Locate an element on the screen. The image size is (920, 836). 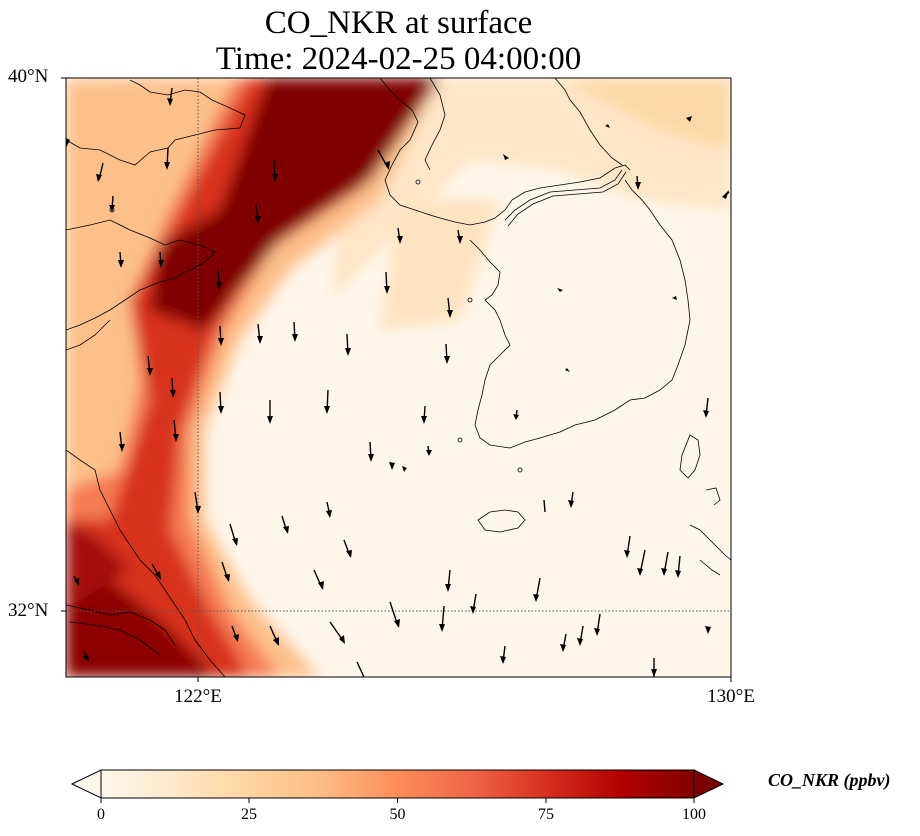
colorbar-tick-25: 25 is located at coordinates (249, 814).